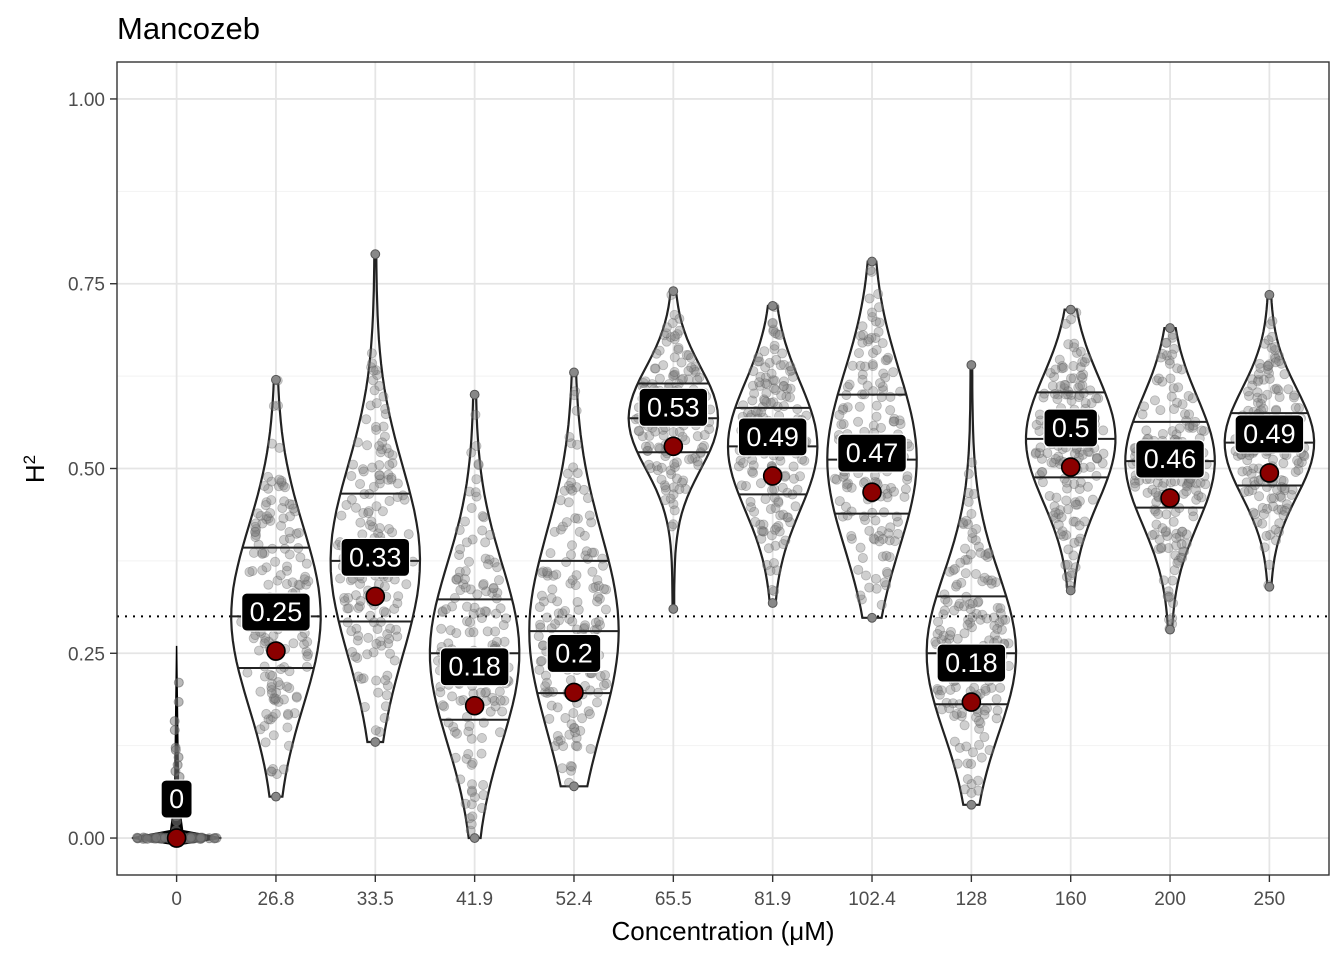  What do you see at coordinates (1170, 479) in the screenshot?
I see `violin-shape` at bounding box center [1170, 479].